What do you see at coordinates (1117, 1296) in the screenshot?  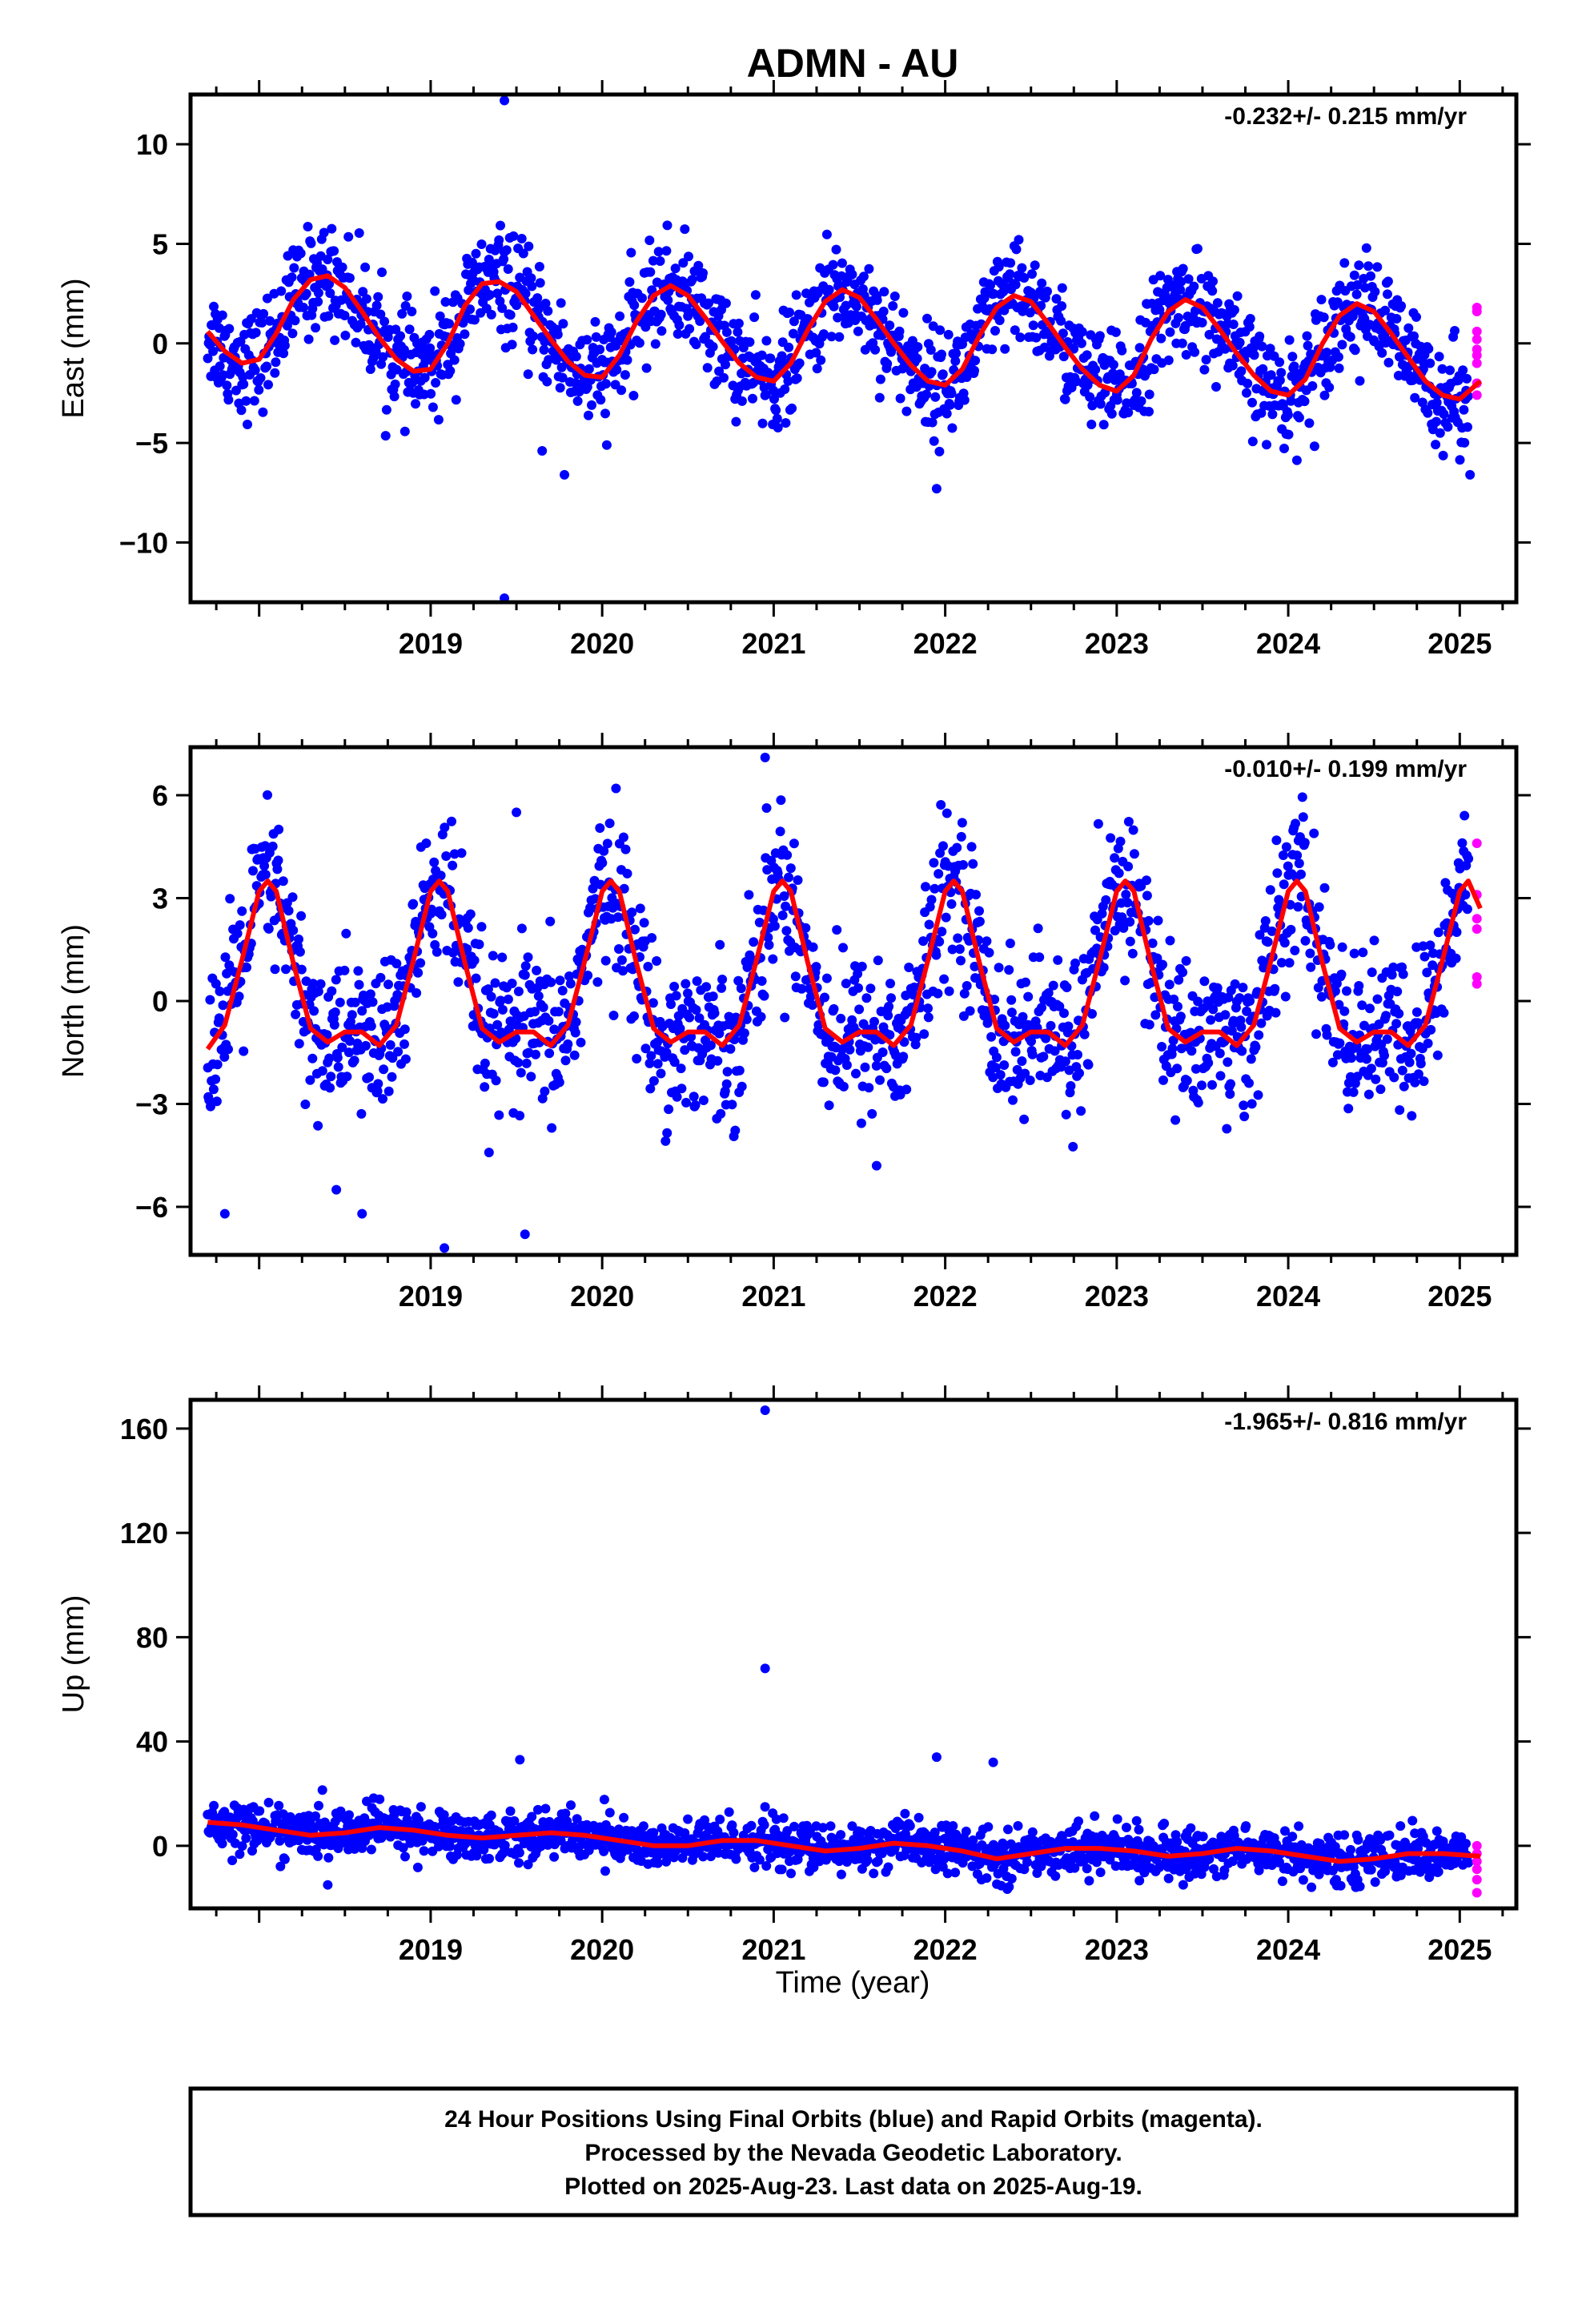 I see `x-tick-label: 2023` at bounding box center [1117, 1296].